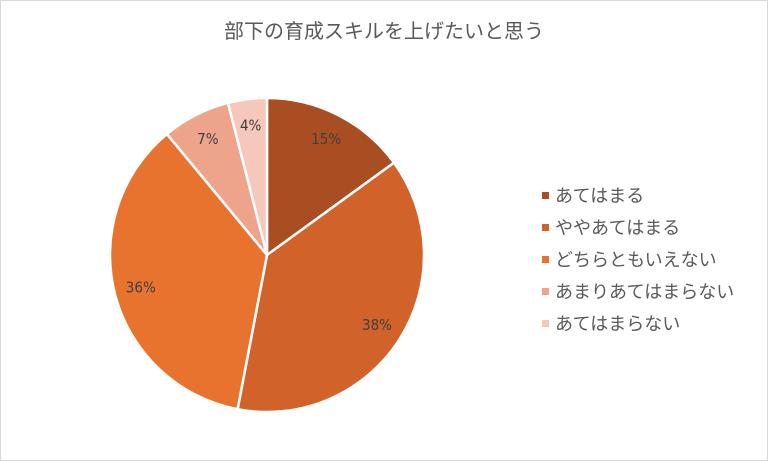 The image size is (768, 461). What do you see at coordinates (645, 292) in the screenshot?
I see `legend-label: あまりあてはまらない` at bounding box center [645, 292].